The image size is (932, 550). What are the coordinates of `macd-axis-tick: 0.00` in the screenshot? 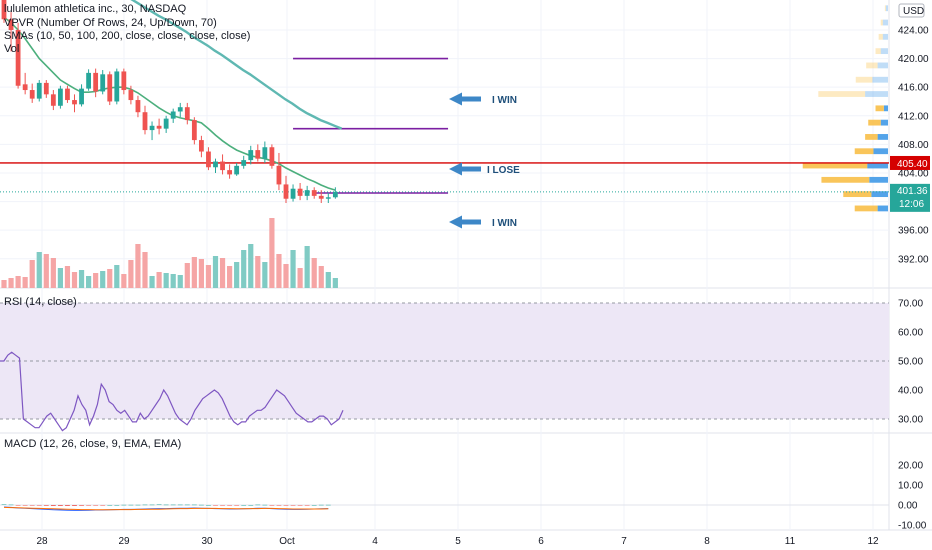 It's located at (908, 506).